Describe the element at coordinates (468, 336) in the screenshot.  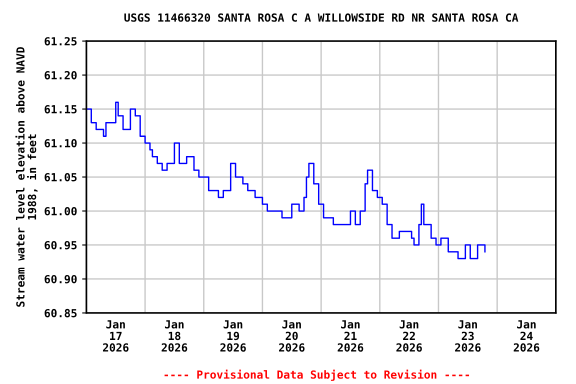
I see `x-tick-label: Jan 23 2026` at that location.